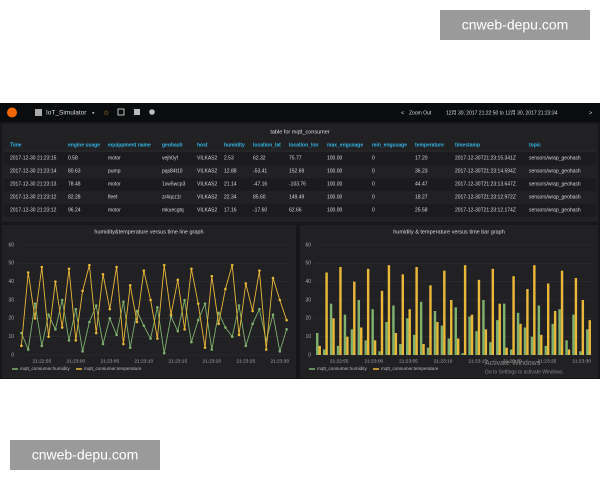  I want to click on x-tick-label: 21:23:25, so click(547, 361).